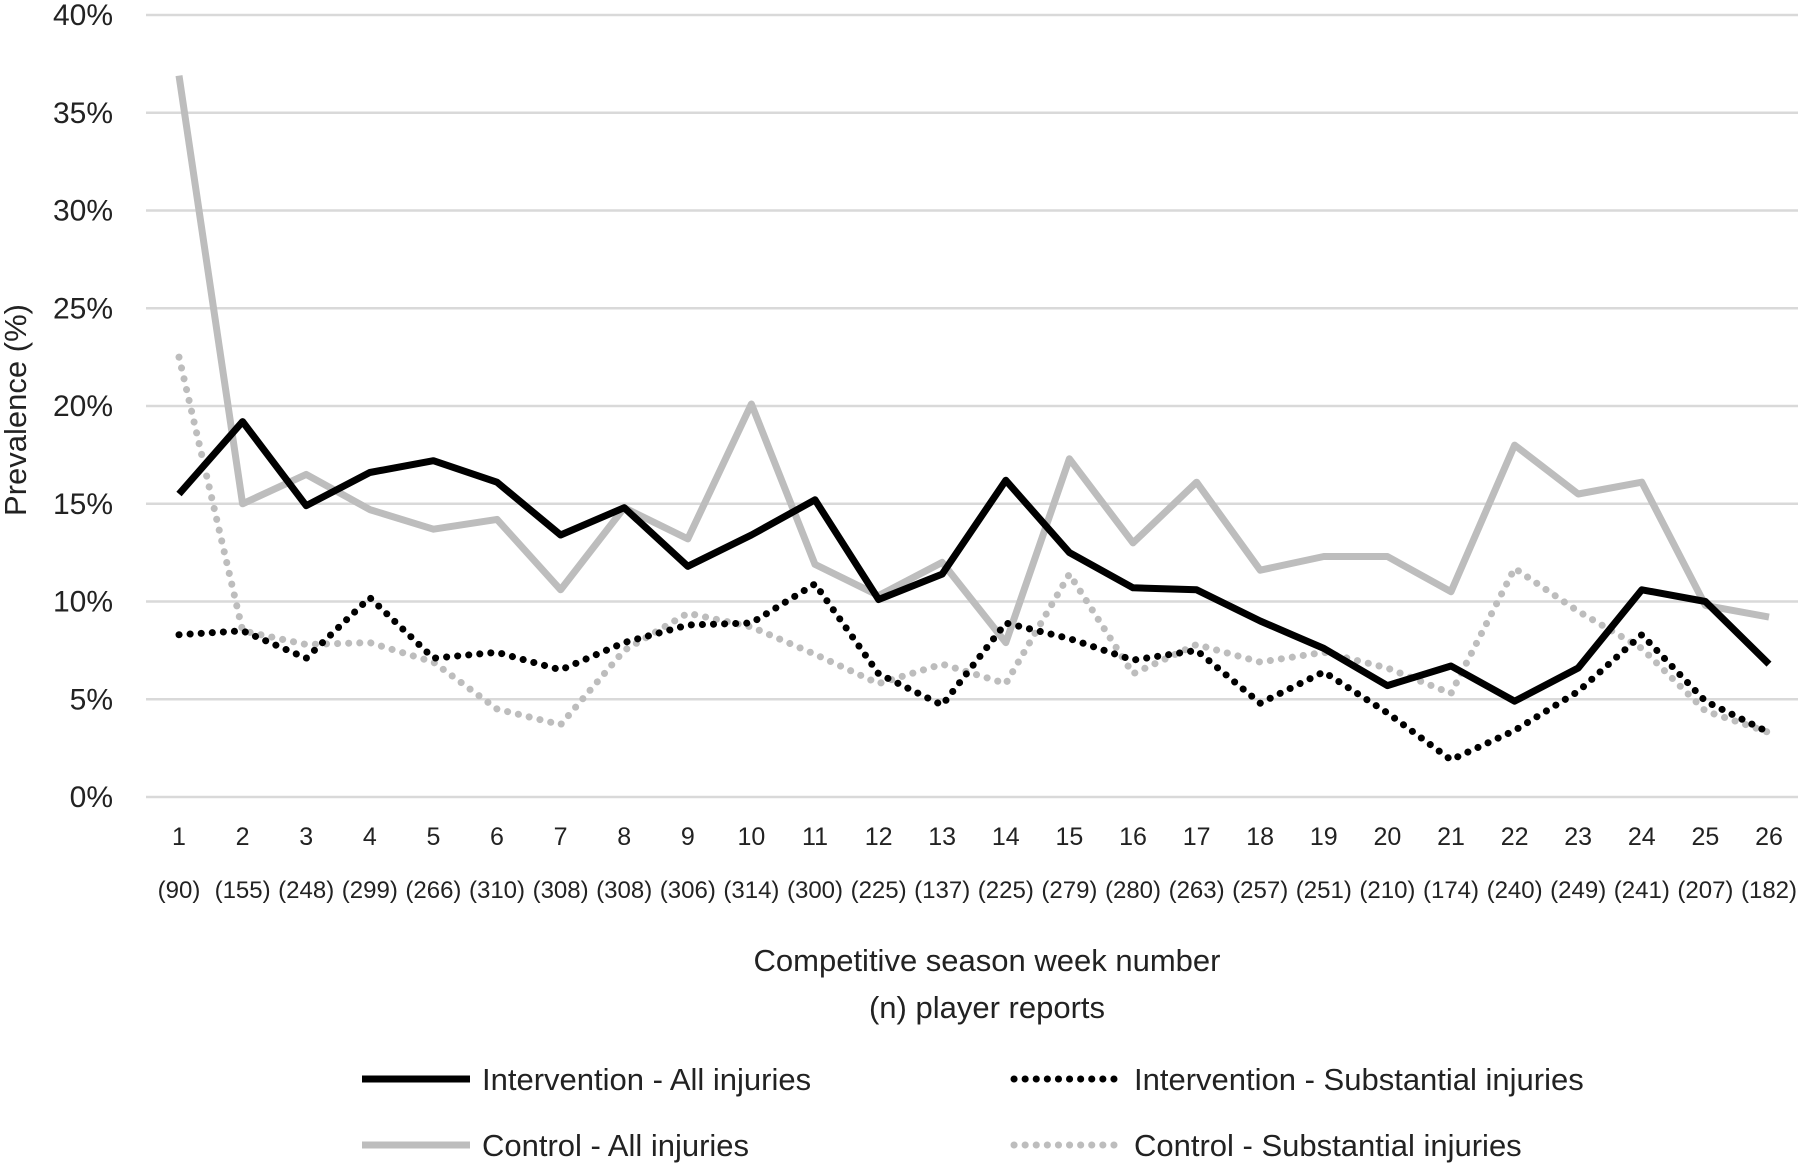  I want to click on x-tick-label: 3, so click(306, 837).